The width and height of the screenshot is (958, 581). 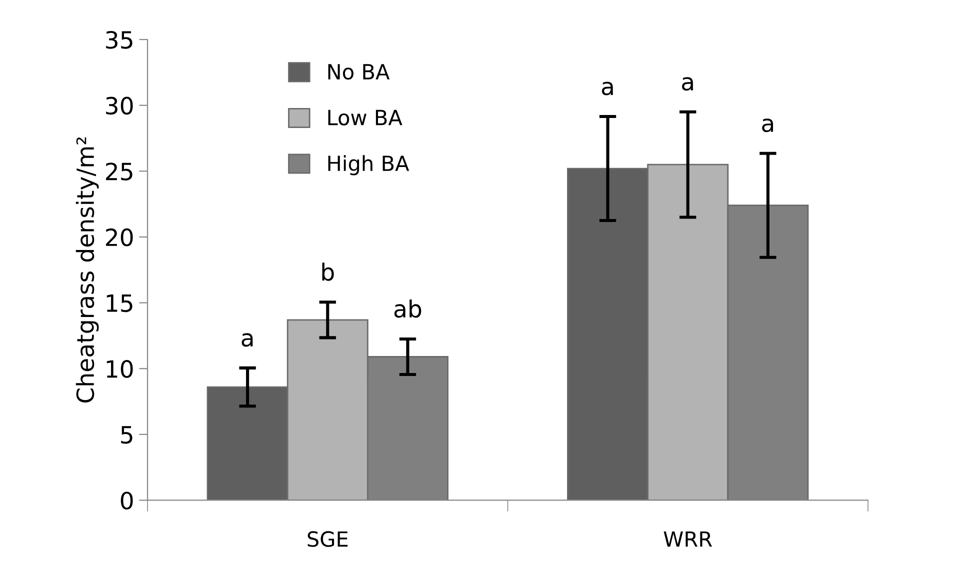 I want to click on y-tick-label: 30, so click(x=119, y=105).